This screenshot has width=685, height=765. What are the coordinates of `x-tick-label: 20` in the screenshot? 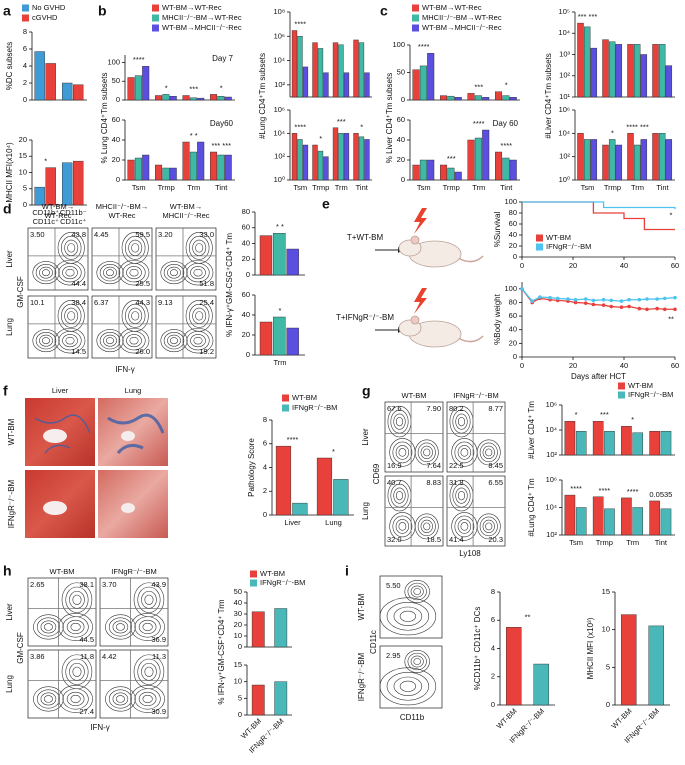 It's located at (573, 265).